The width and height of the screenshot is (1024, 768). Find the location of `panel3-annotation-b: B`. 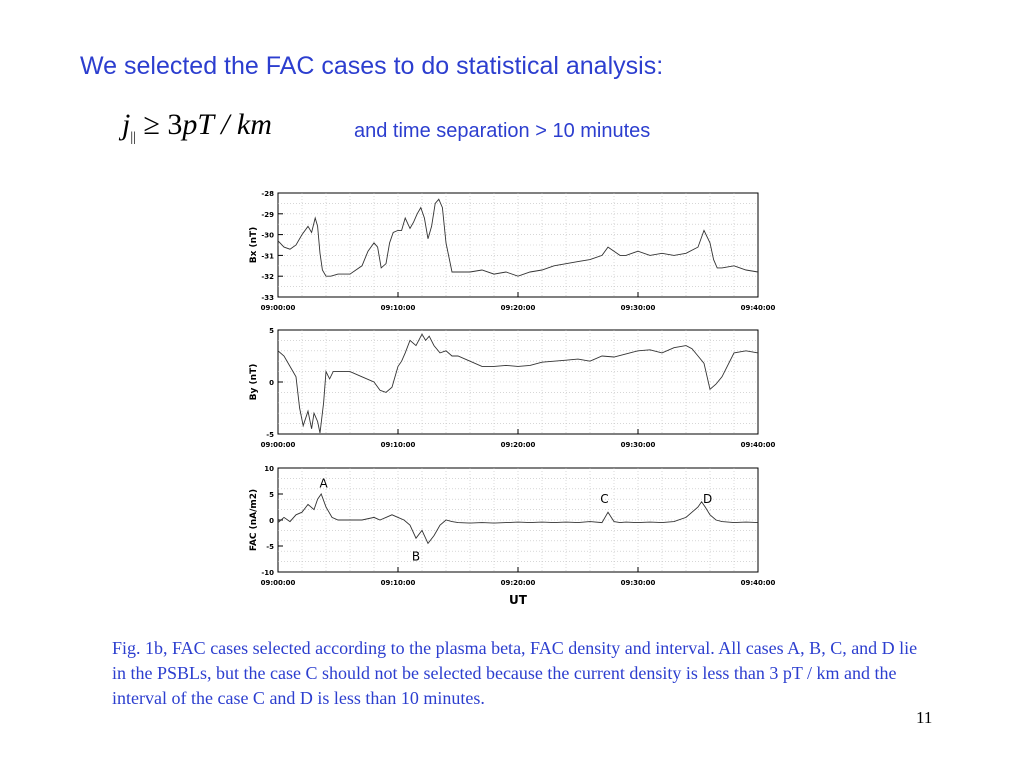

panel3-annotation-b: B is located at coordinates (416, 556).